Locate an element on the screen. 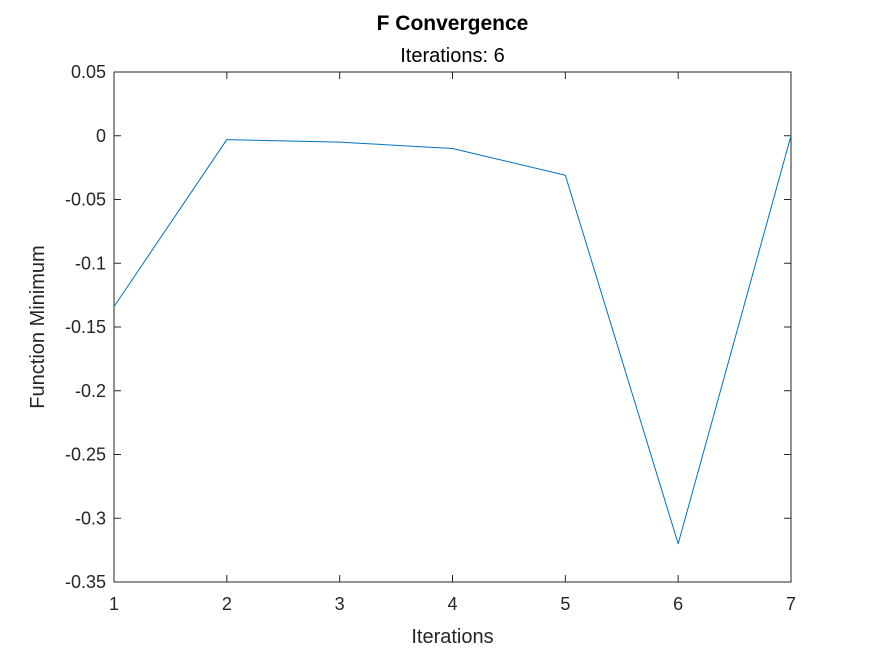 Image resolution: width=875 pixels, height=656 pixels. x-axis-label: Iterations is located at coordinates (452, 637).